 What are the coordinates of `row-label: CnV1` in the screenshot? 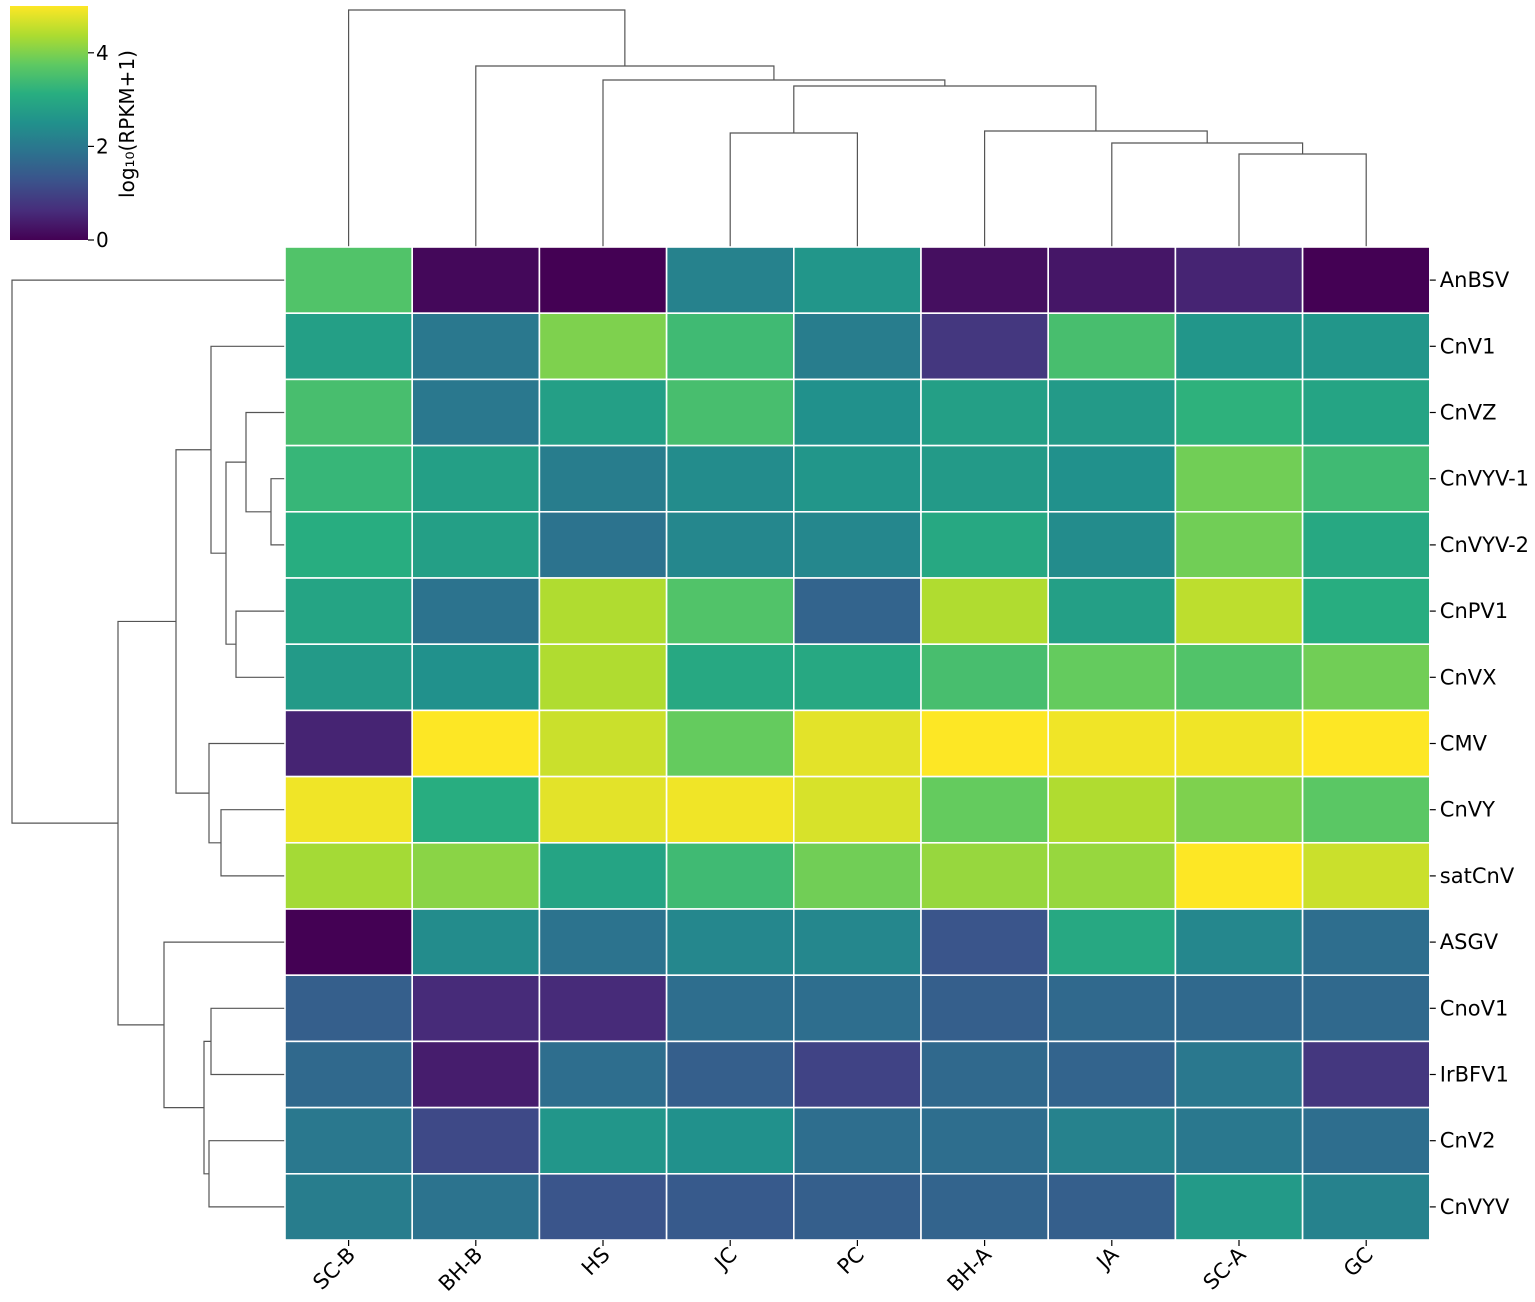 It's located at (1468, 346).